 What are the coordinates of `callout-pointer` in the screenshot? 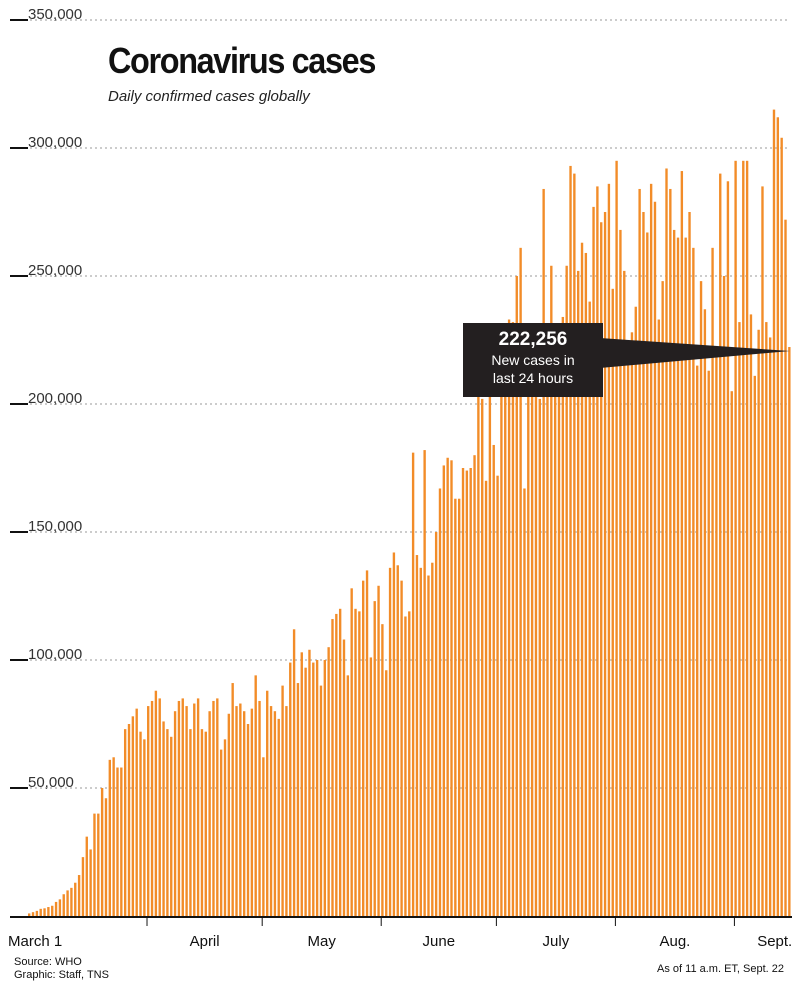 It's located at (695, 353).